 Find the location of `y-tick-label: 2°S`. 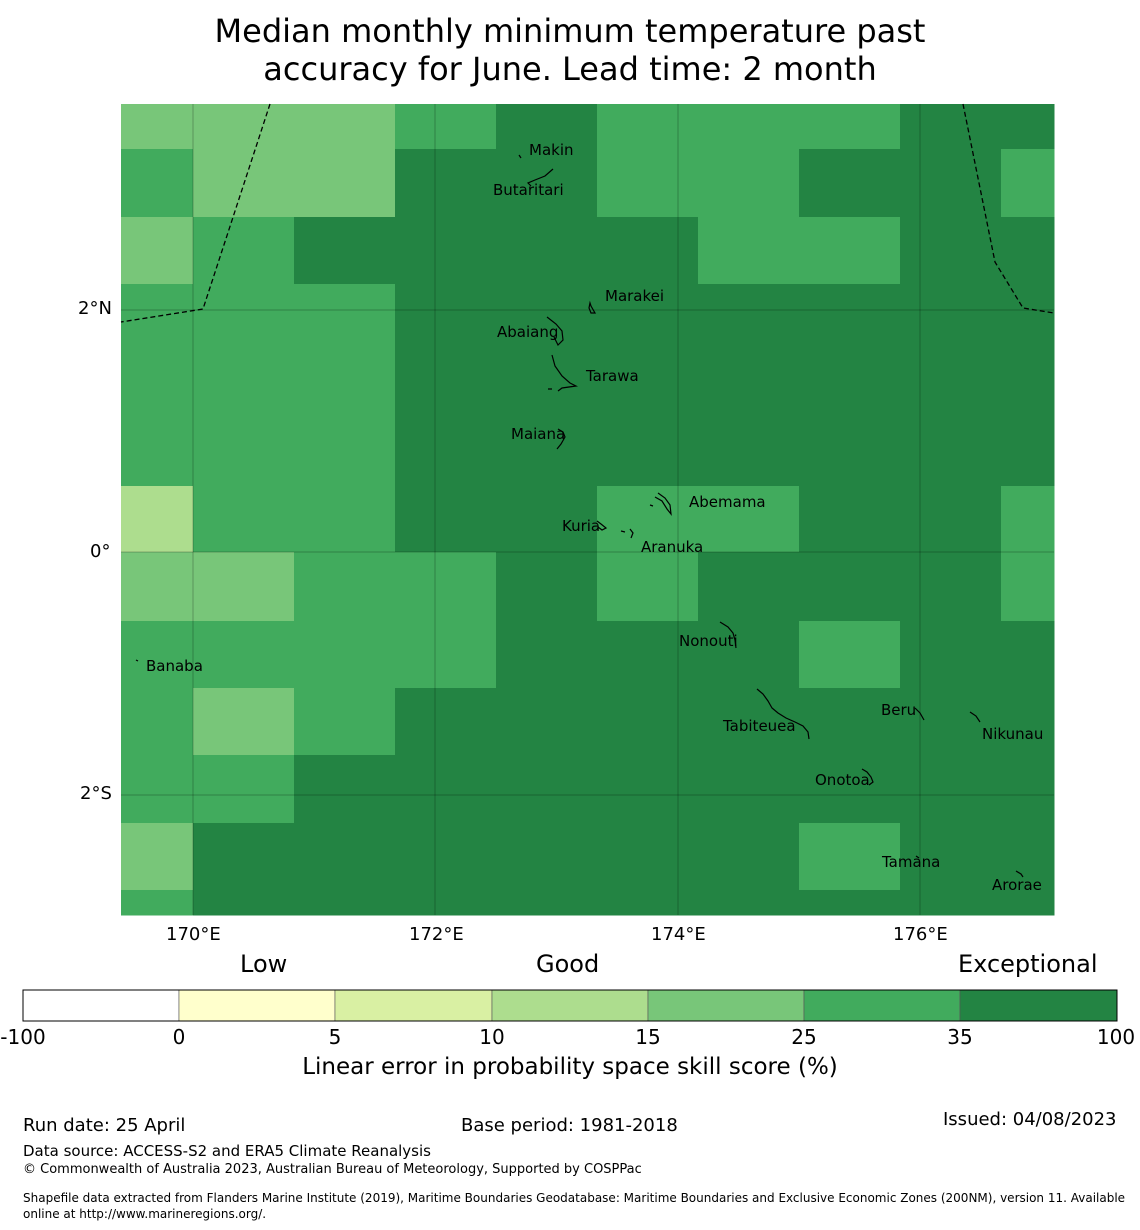

y-tick-label: 2°S is located at coordinates (96, 793).